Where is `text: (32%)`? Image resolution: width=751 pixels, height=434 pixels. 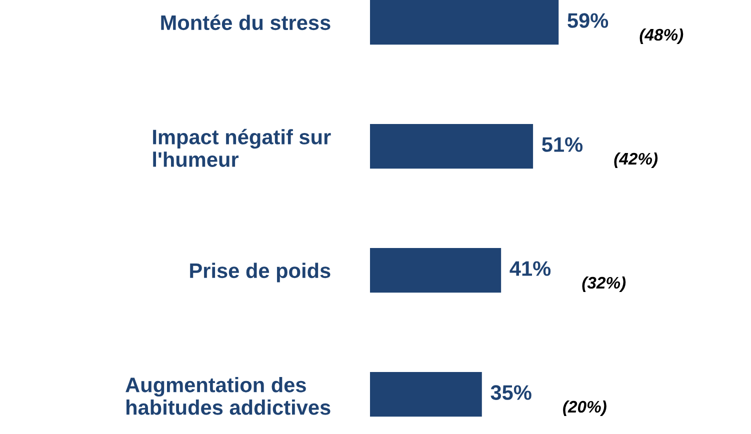
text: (32%) is located at coordinates (604, 284).